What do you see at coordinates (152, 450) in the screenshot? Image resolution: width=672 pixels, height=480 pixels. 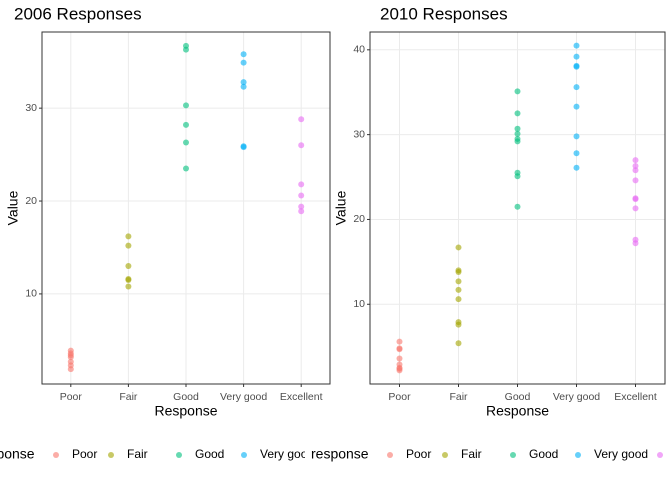 I see `legend-background` at bounding box center [152, 450].